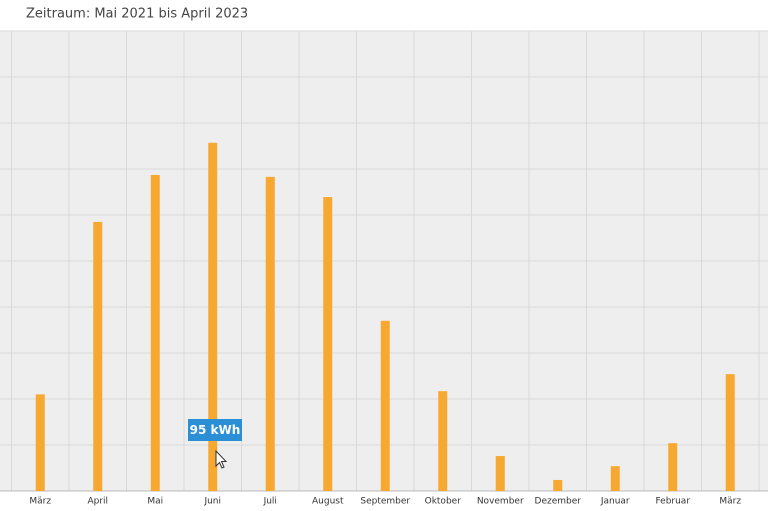  What do you see at coordinates (328, 502) in the screenshot?
I see `x-tick-label: August` at bounding box center [328, 502].